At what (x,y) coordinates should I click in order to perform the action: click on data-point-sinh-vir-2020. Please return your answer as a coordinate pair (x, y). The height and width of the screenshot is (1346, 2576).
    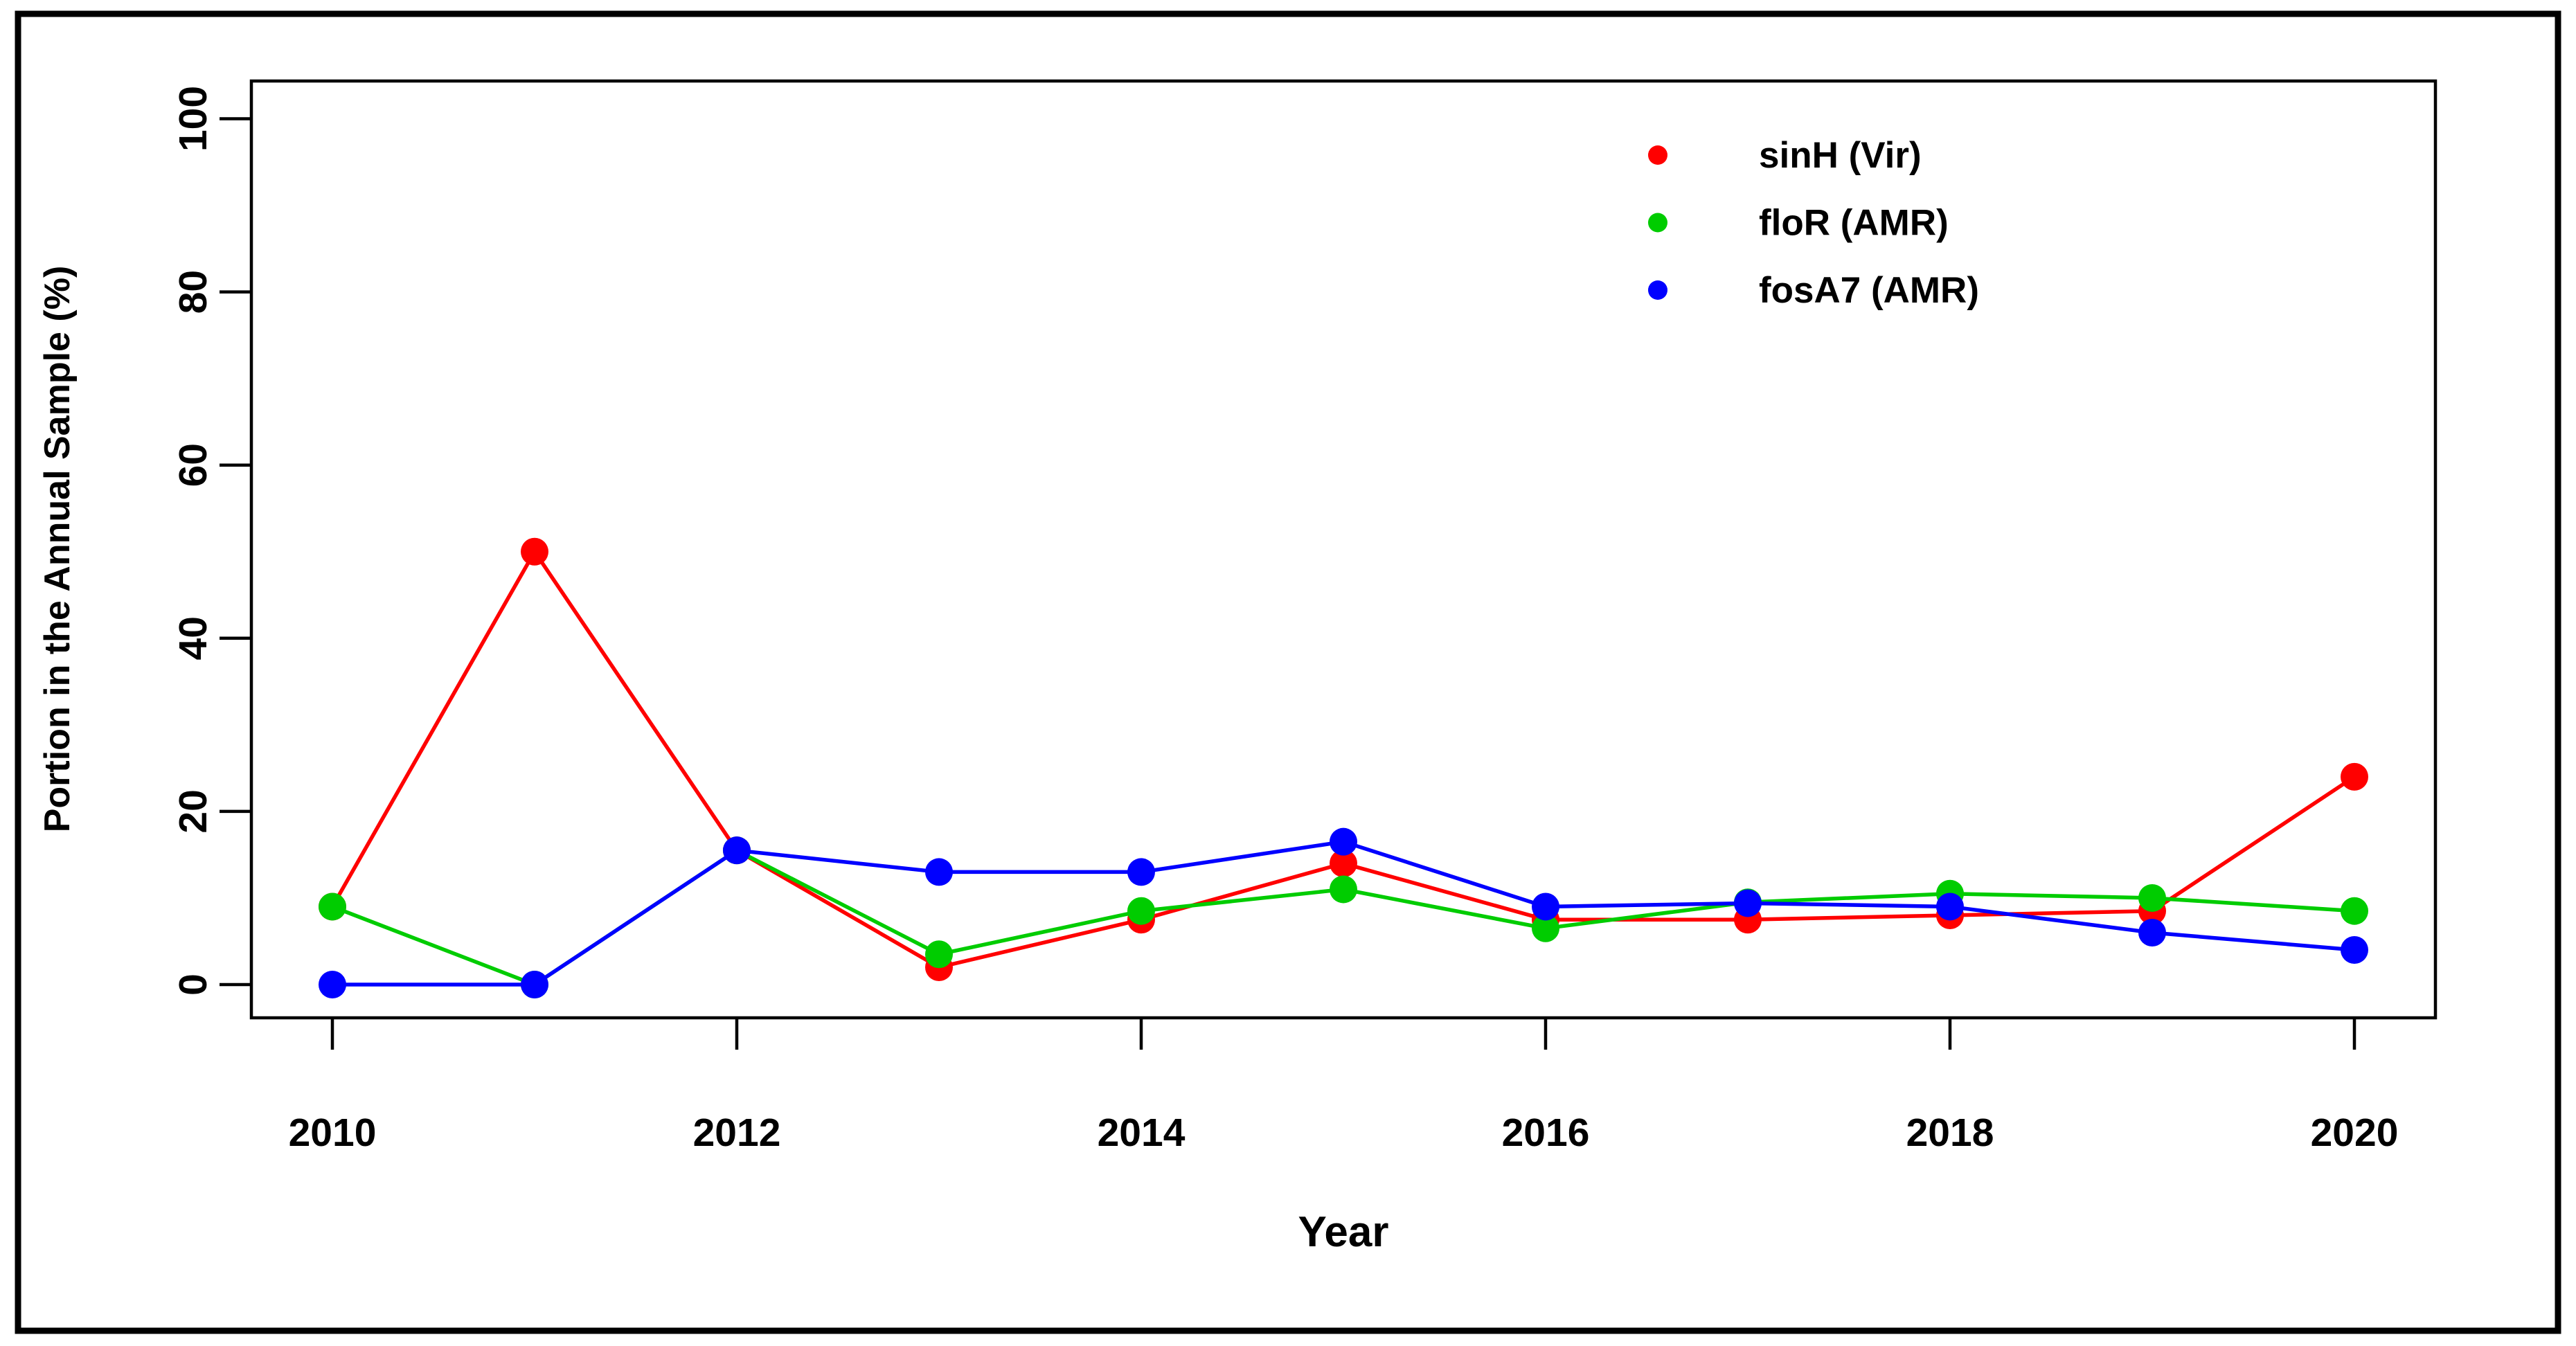
    Looking at the image, I should click on (2354, 776).